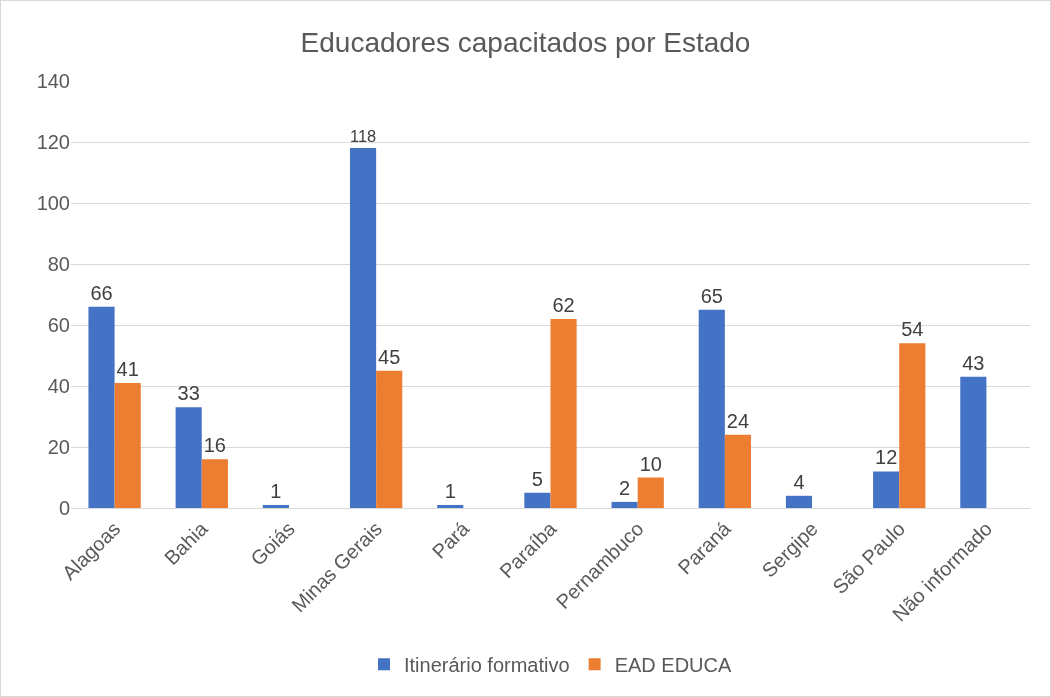  I want to click on data-label: 5, so click(537, 478).